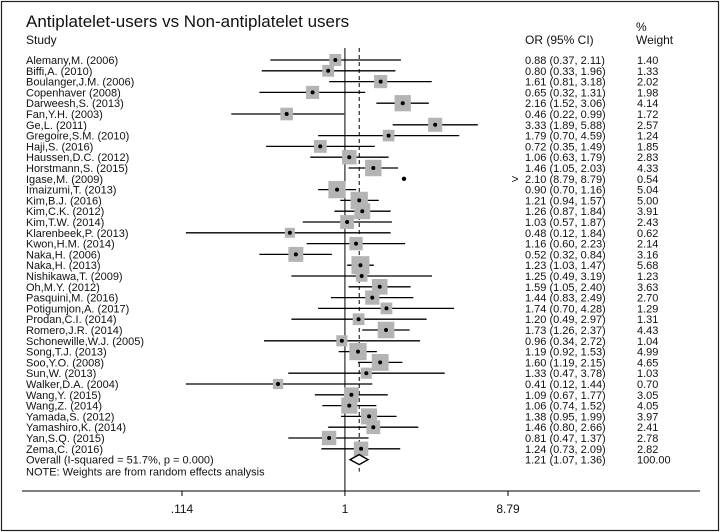  What do you see at coordinates (565, 169) in the screenshot?
I see `study-ci-value: 1.46 (1.05, 2.03)` at bounding box center [565, 169].